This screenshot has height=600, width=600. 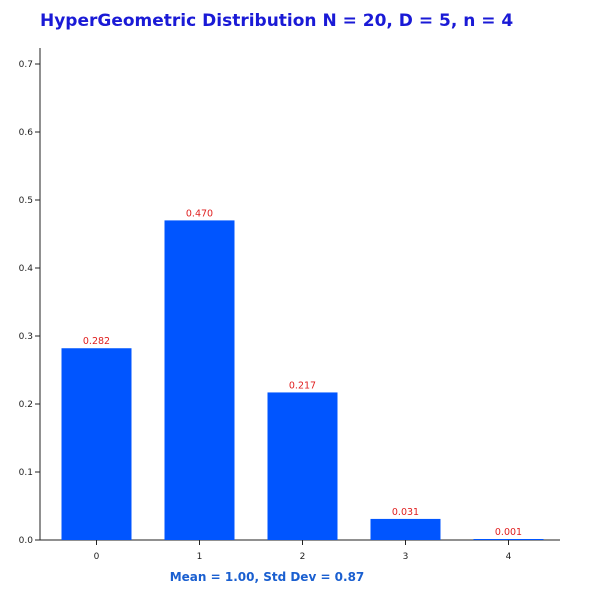 I want to click on x-tick-label: 2, so click(x=303, y=557).